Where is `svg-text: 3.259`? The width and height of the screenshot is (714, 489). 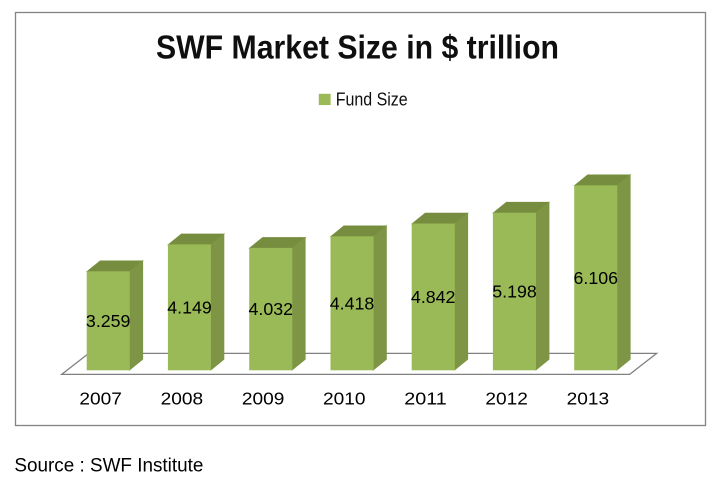
svg-text: 3.259 is located at coordinates (108, 321).